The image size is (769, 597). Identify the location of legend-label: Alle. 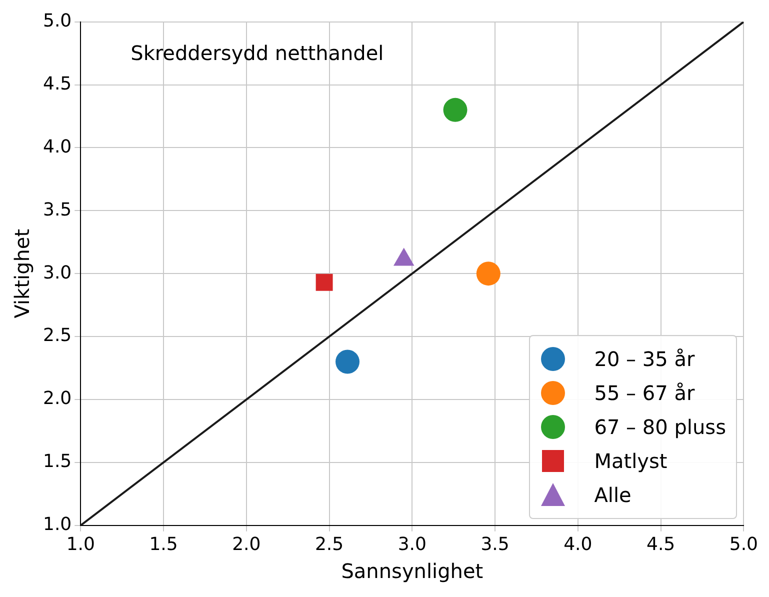
(613, 495).